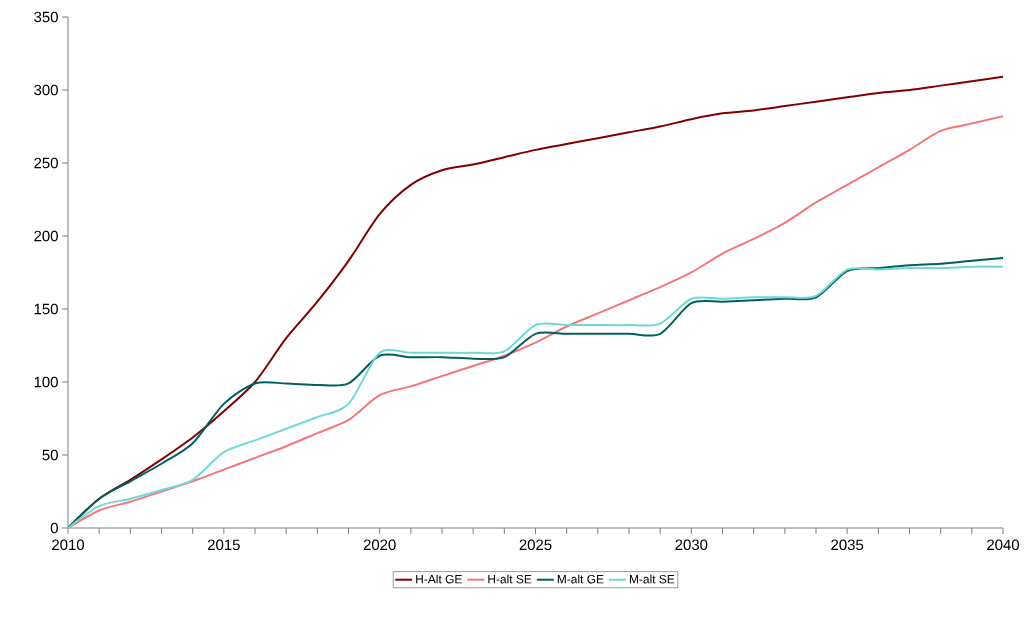  I want to click on x-tick-label: 2035, so click(847, 545).